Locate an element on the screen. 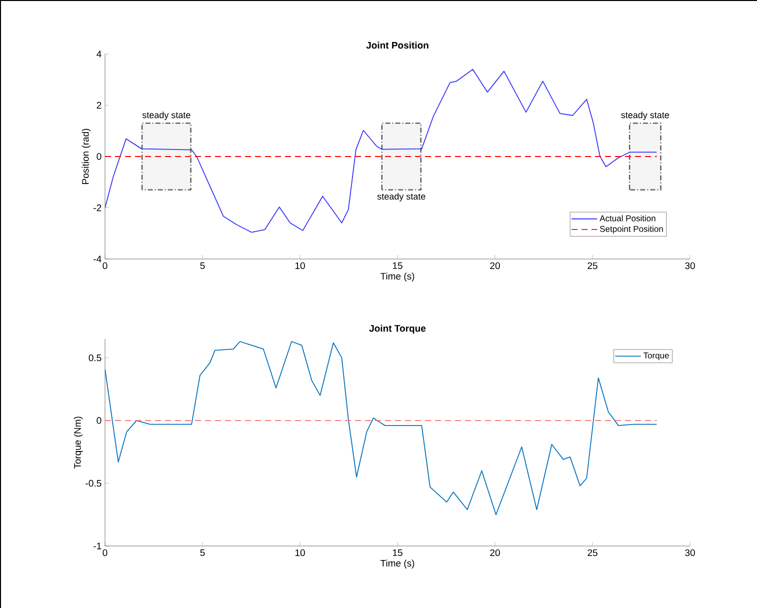  y-tick-label: -0.5 is located at coordinates (94, 483).